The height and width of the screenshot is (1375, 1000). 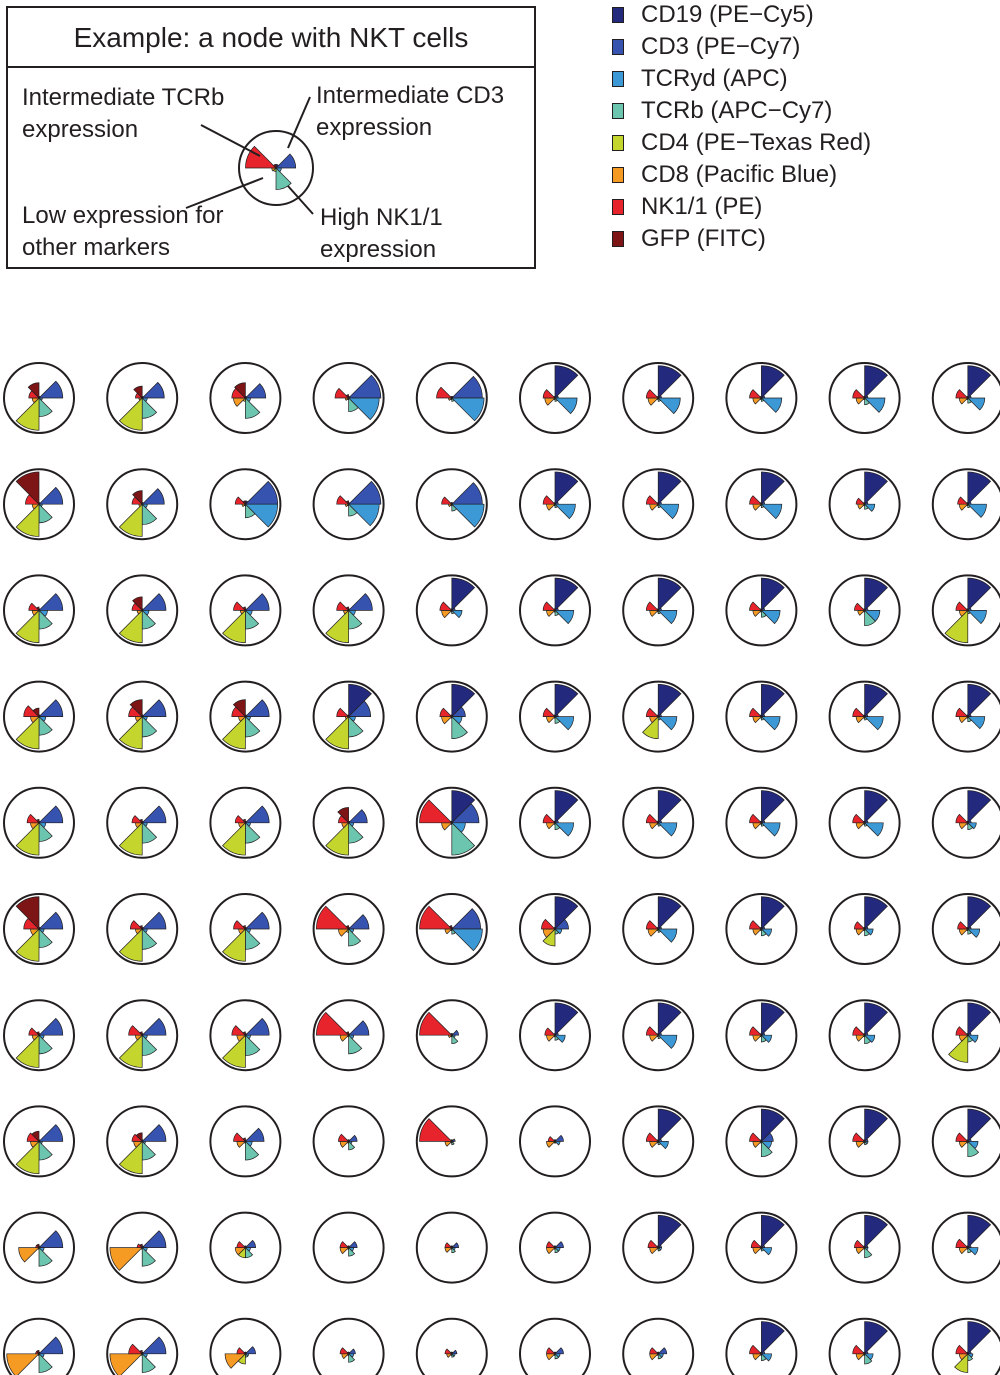 I want to click on node-r3-c6-gfp-wedge, so click(x=554, y=610).